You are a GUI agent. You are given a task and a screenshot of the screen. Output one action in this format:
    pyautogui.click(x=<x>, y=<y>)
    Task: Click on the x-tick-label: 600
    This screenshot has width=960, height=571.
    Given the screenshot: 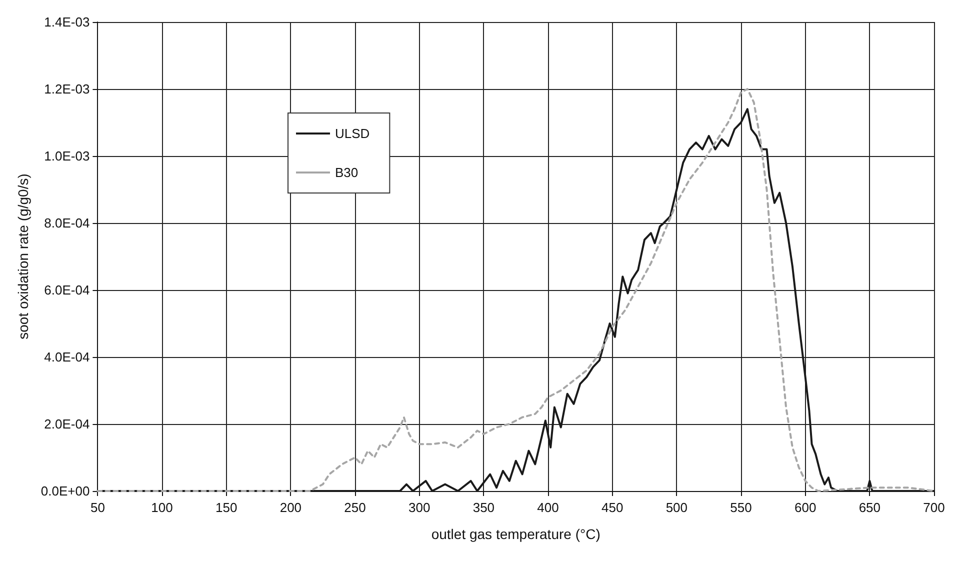 What is the action you would take?
    pyautogui.click(x=805, y=507)
    